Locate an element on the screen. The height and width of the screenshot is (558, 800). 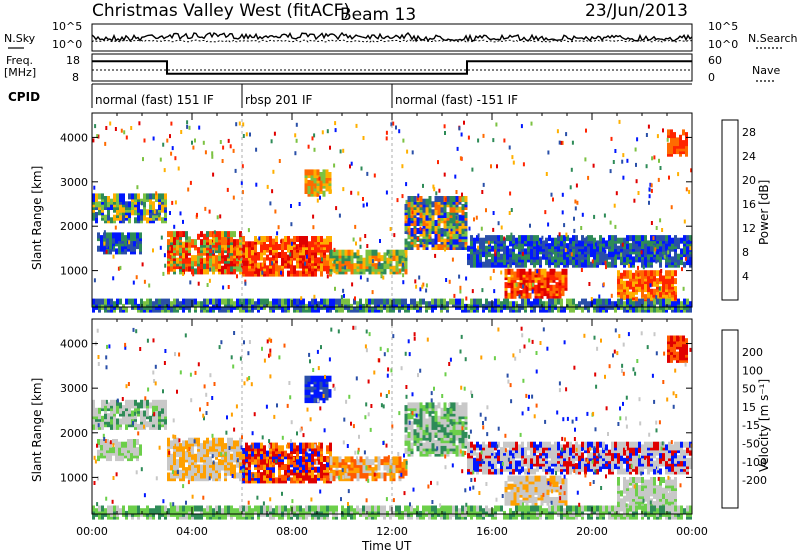
x-tick-label: 16:00 is located at coordinates (492, 531).